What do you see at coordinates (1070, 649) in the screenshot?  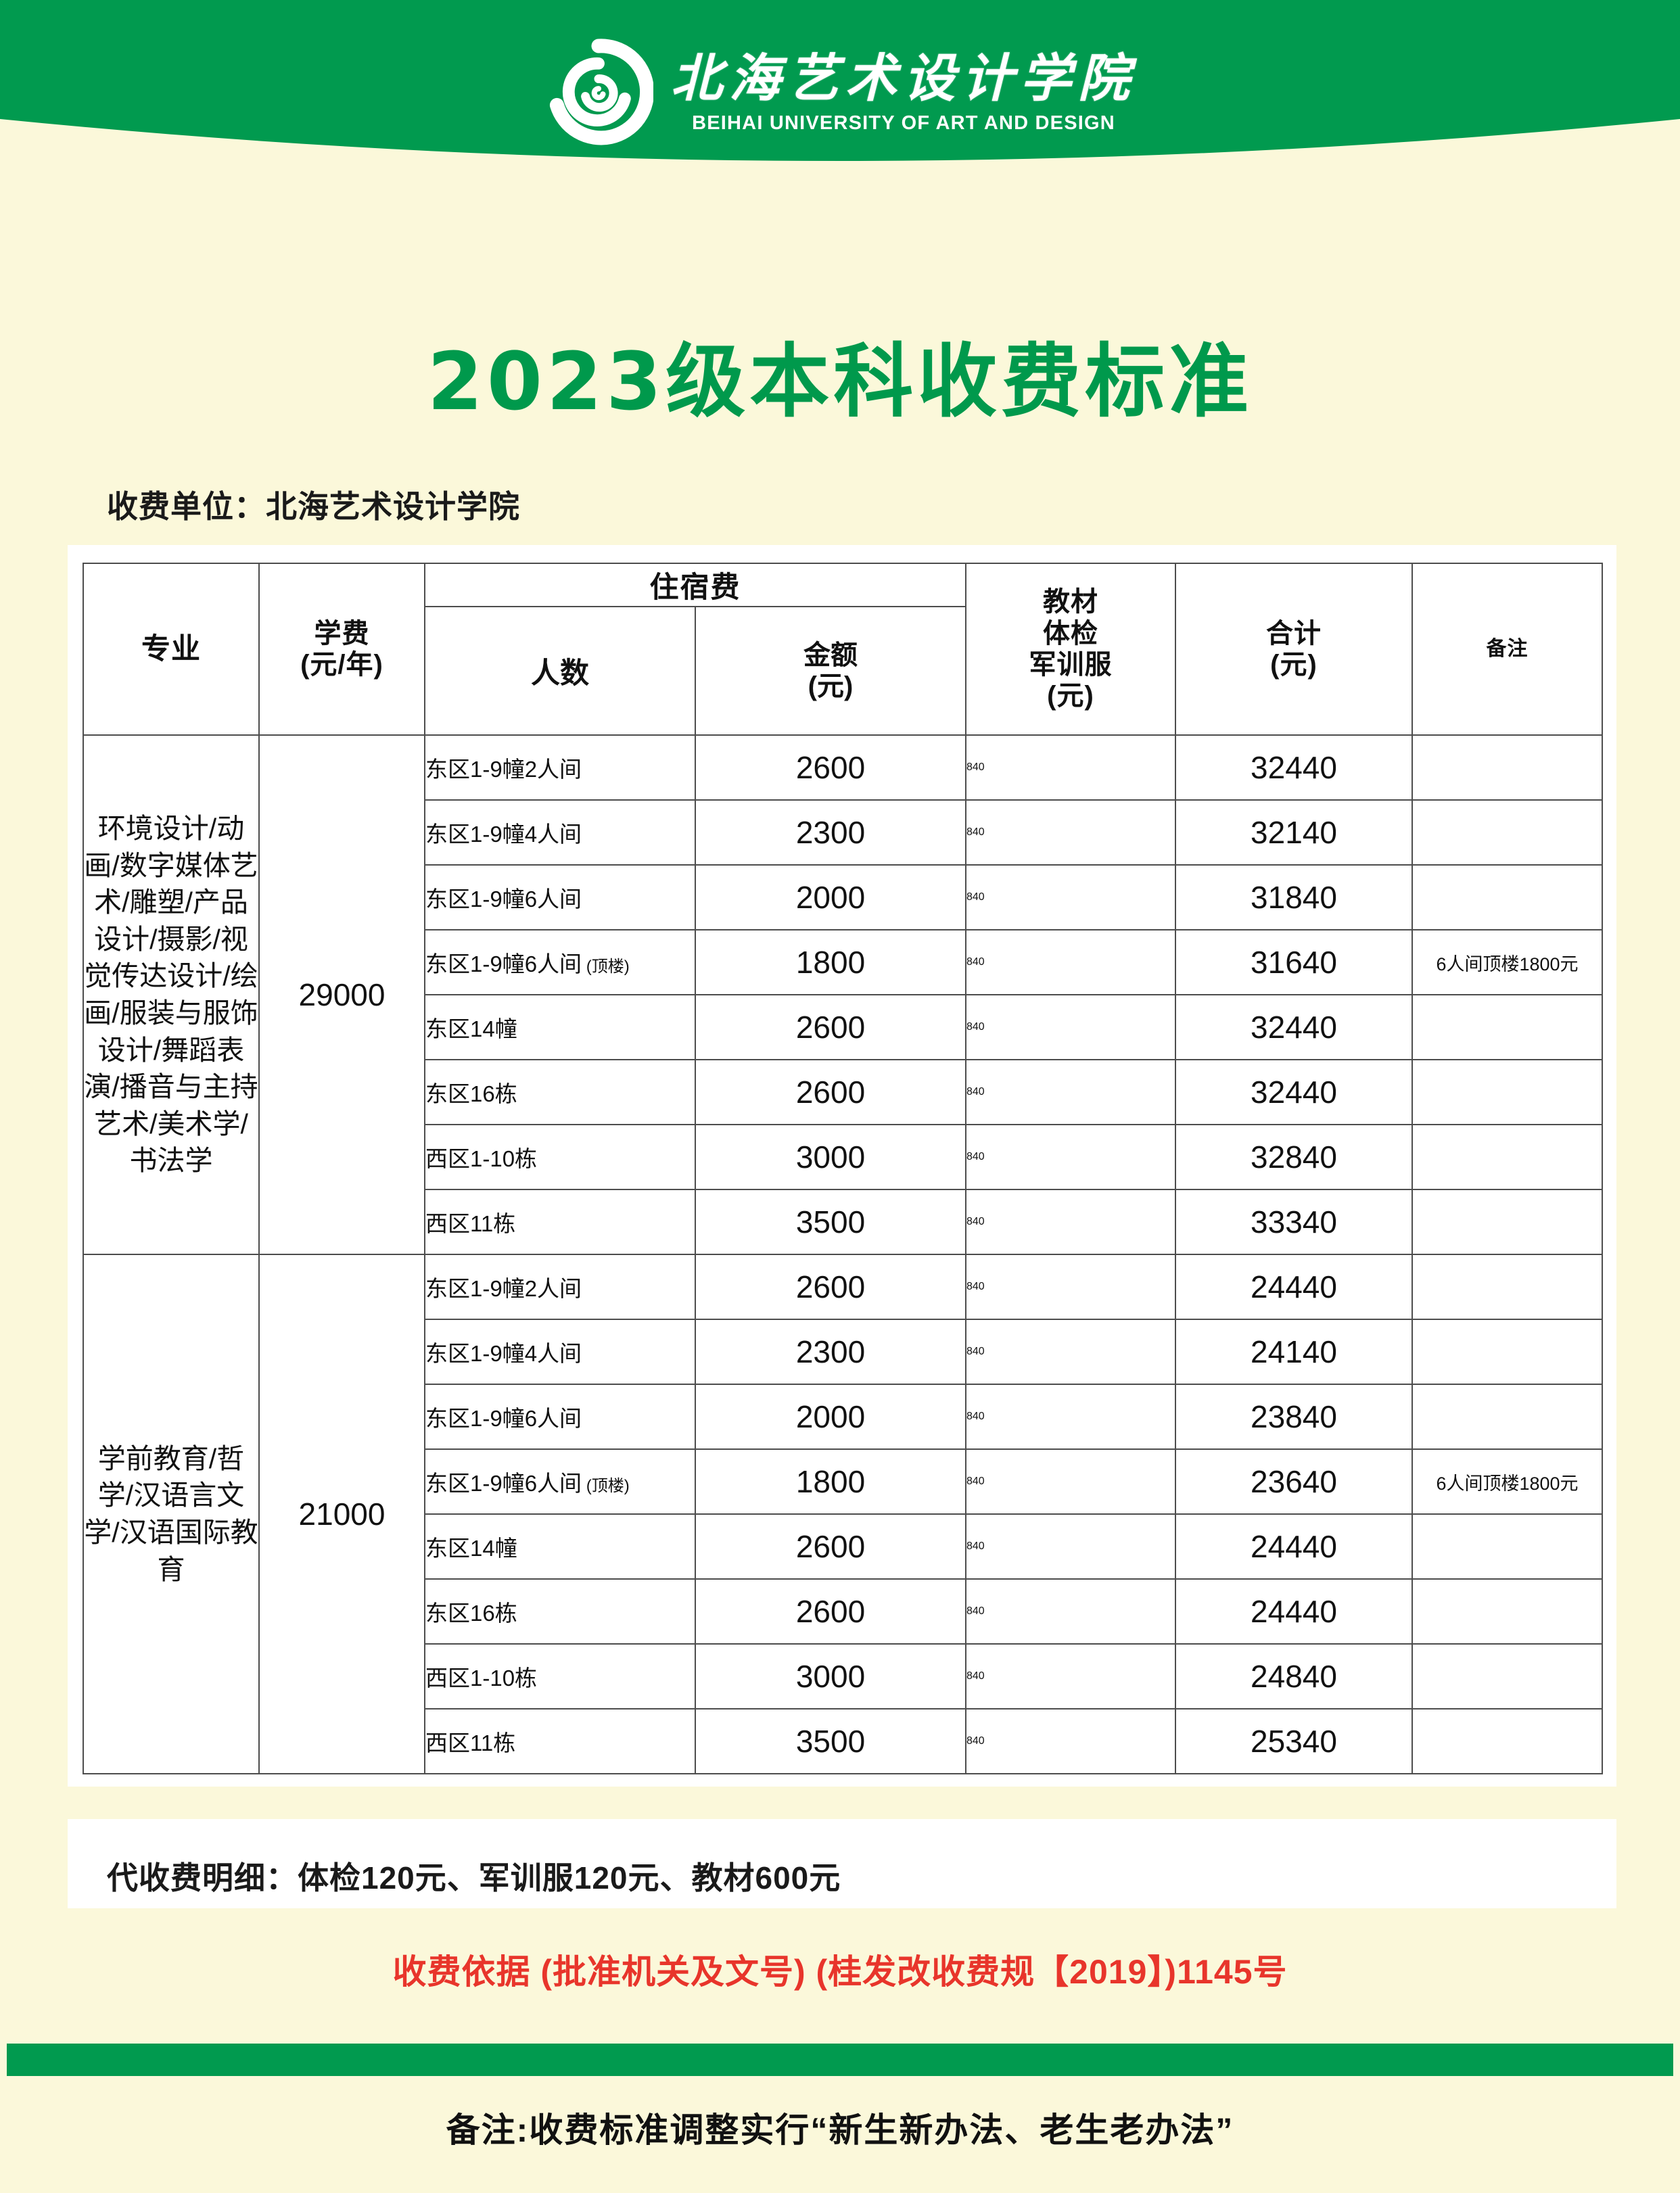 I see `col-header-material-exam-uniform: 教材 体检 军训服 (元)` at bounding box center [1070, 649].